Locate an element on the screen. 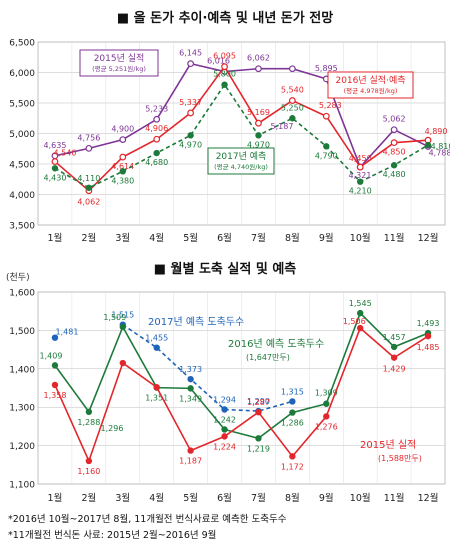 This screenshot has height=550, width=450. data-label: 5,540 is located at coordinates (292, 90).